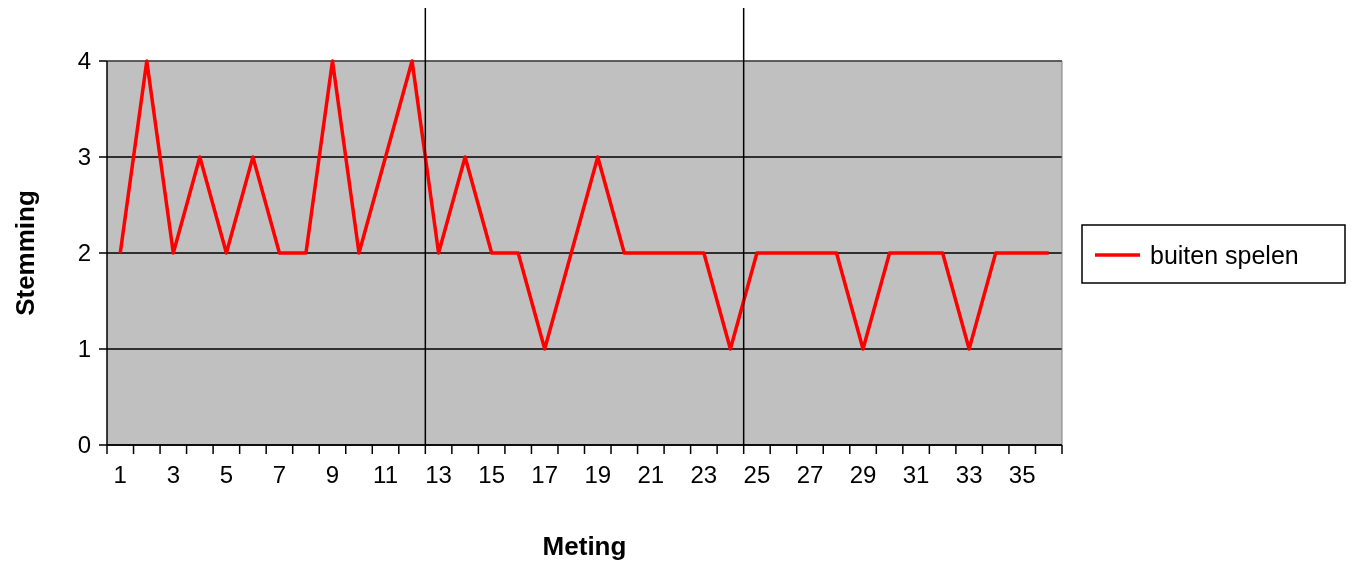  I want to click on x-tick-label: 5, so click(226, 474).